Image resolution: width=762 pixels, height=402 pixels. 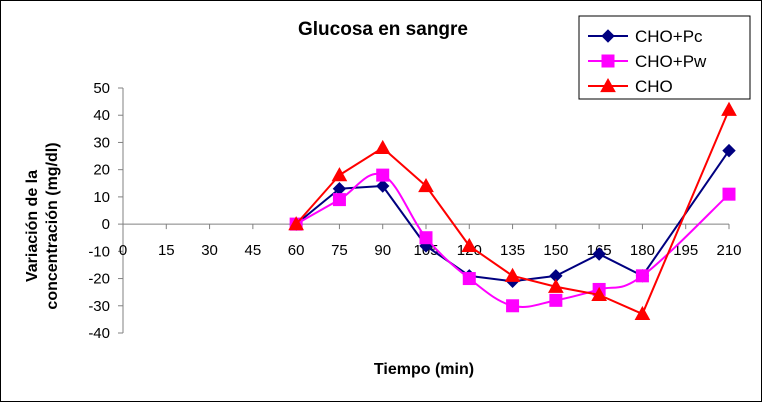 I want to click on x-tick-label: 210, so click(x=728, y=250).